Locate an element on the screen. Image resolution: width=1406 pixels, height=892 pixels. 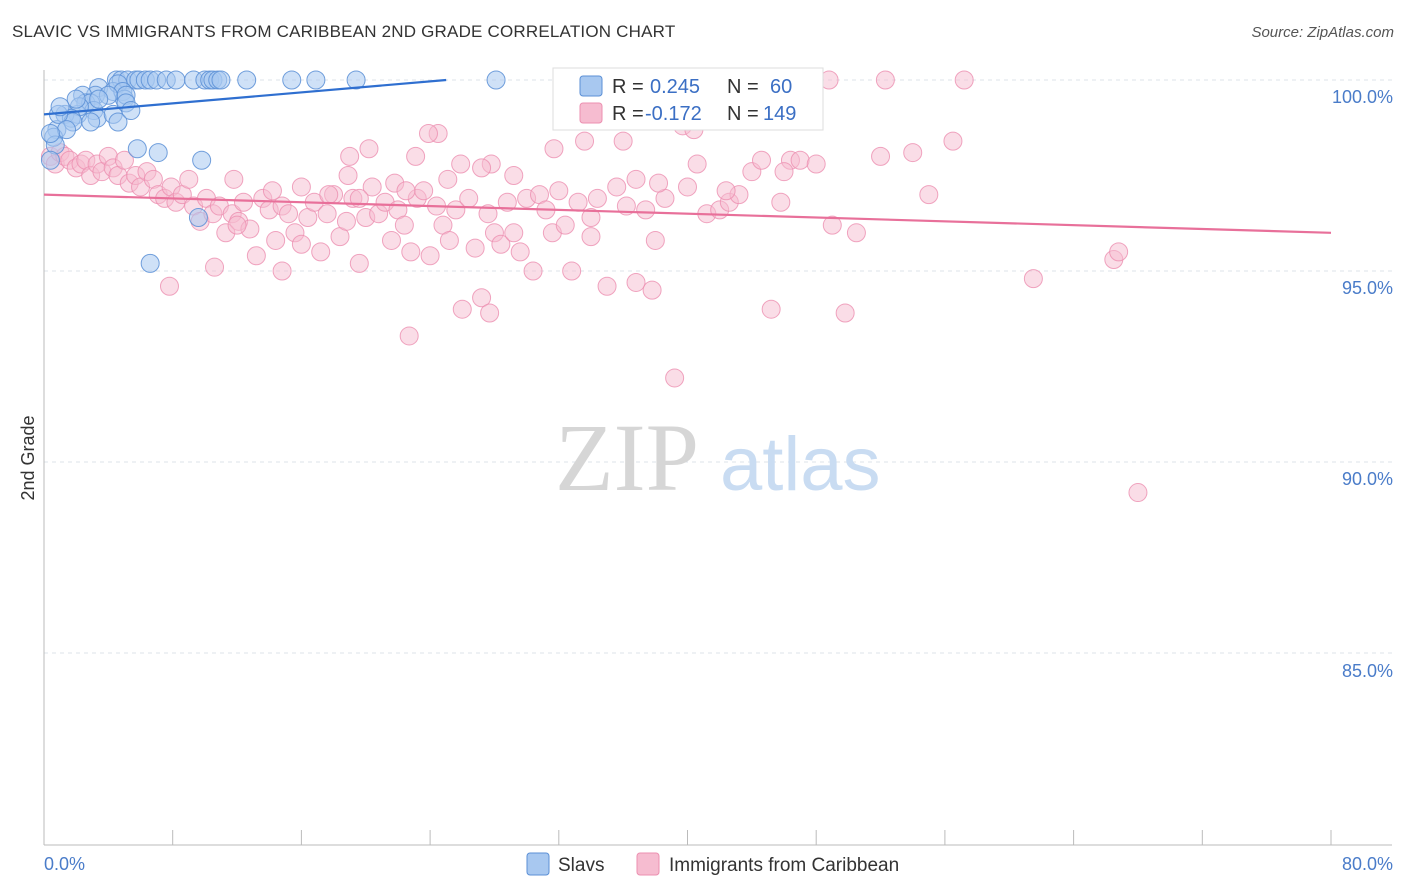
watermark-atlas: atlas is located at coordinates (800, 464).